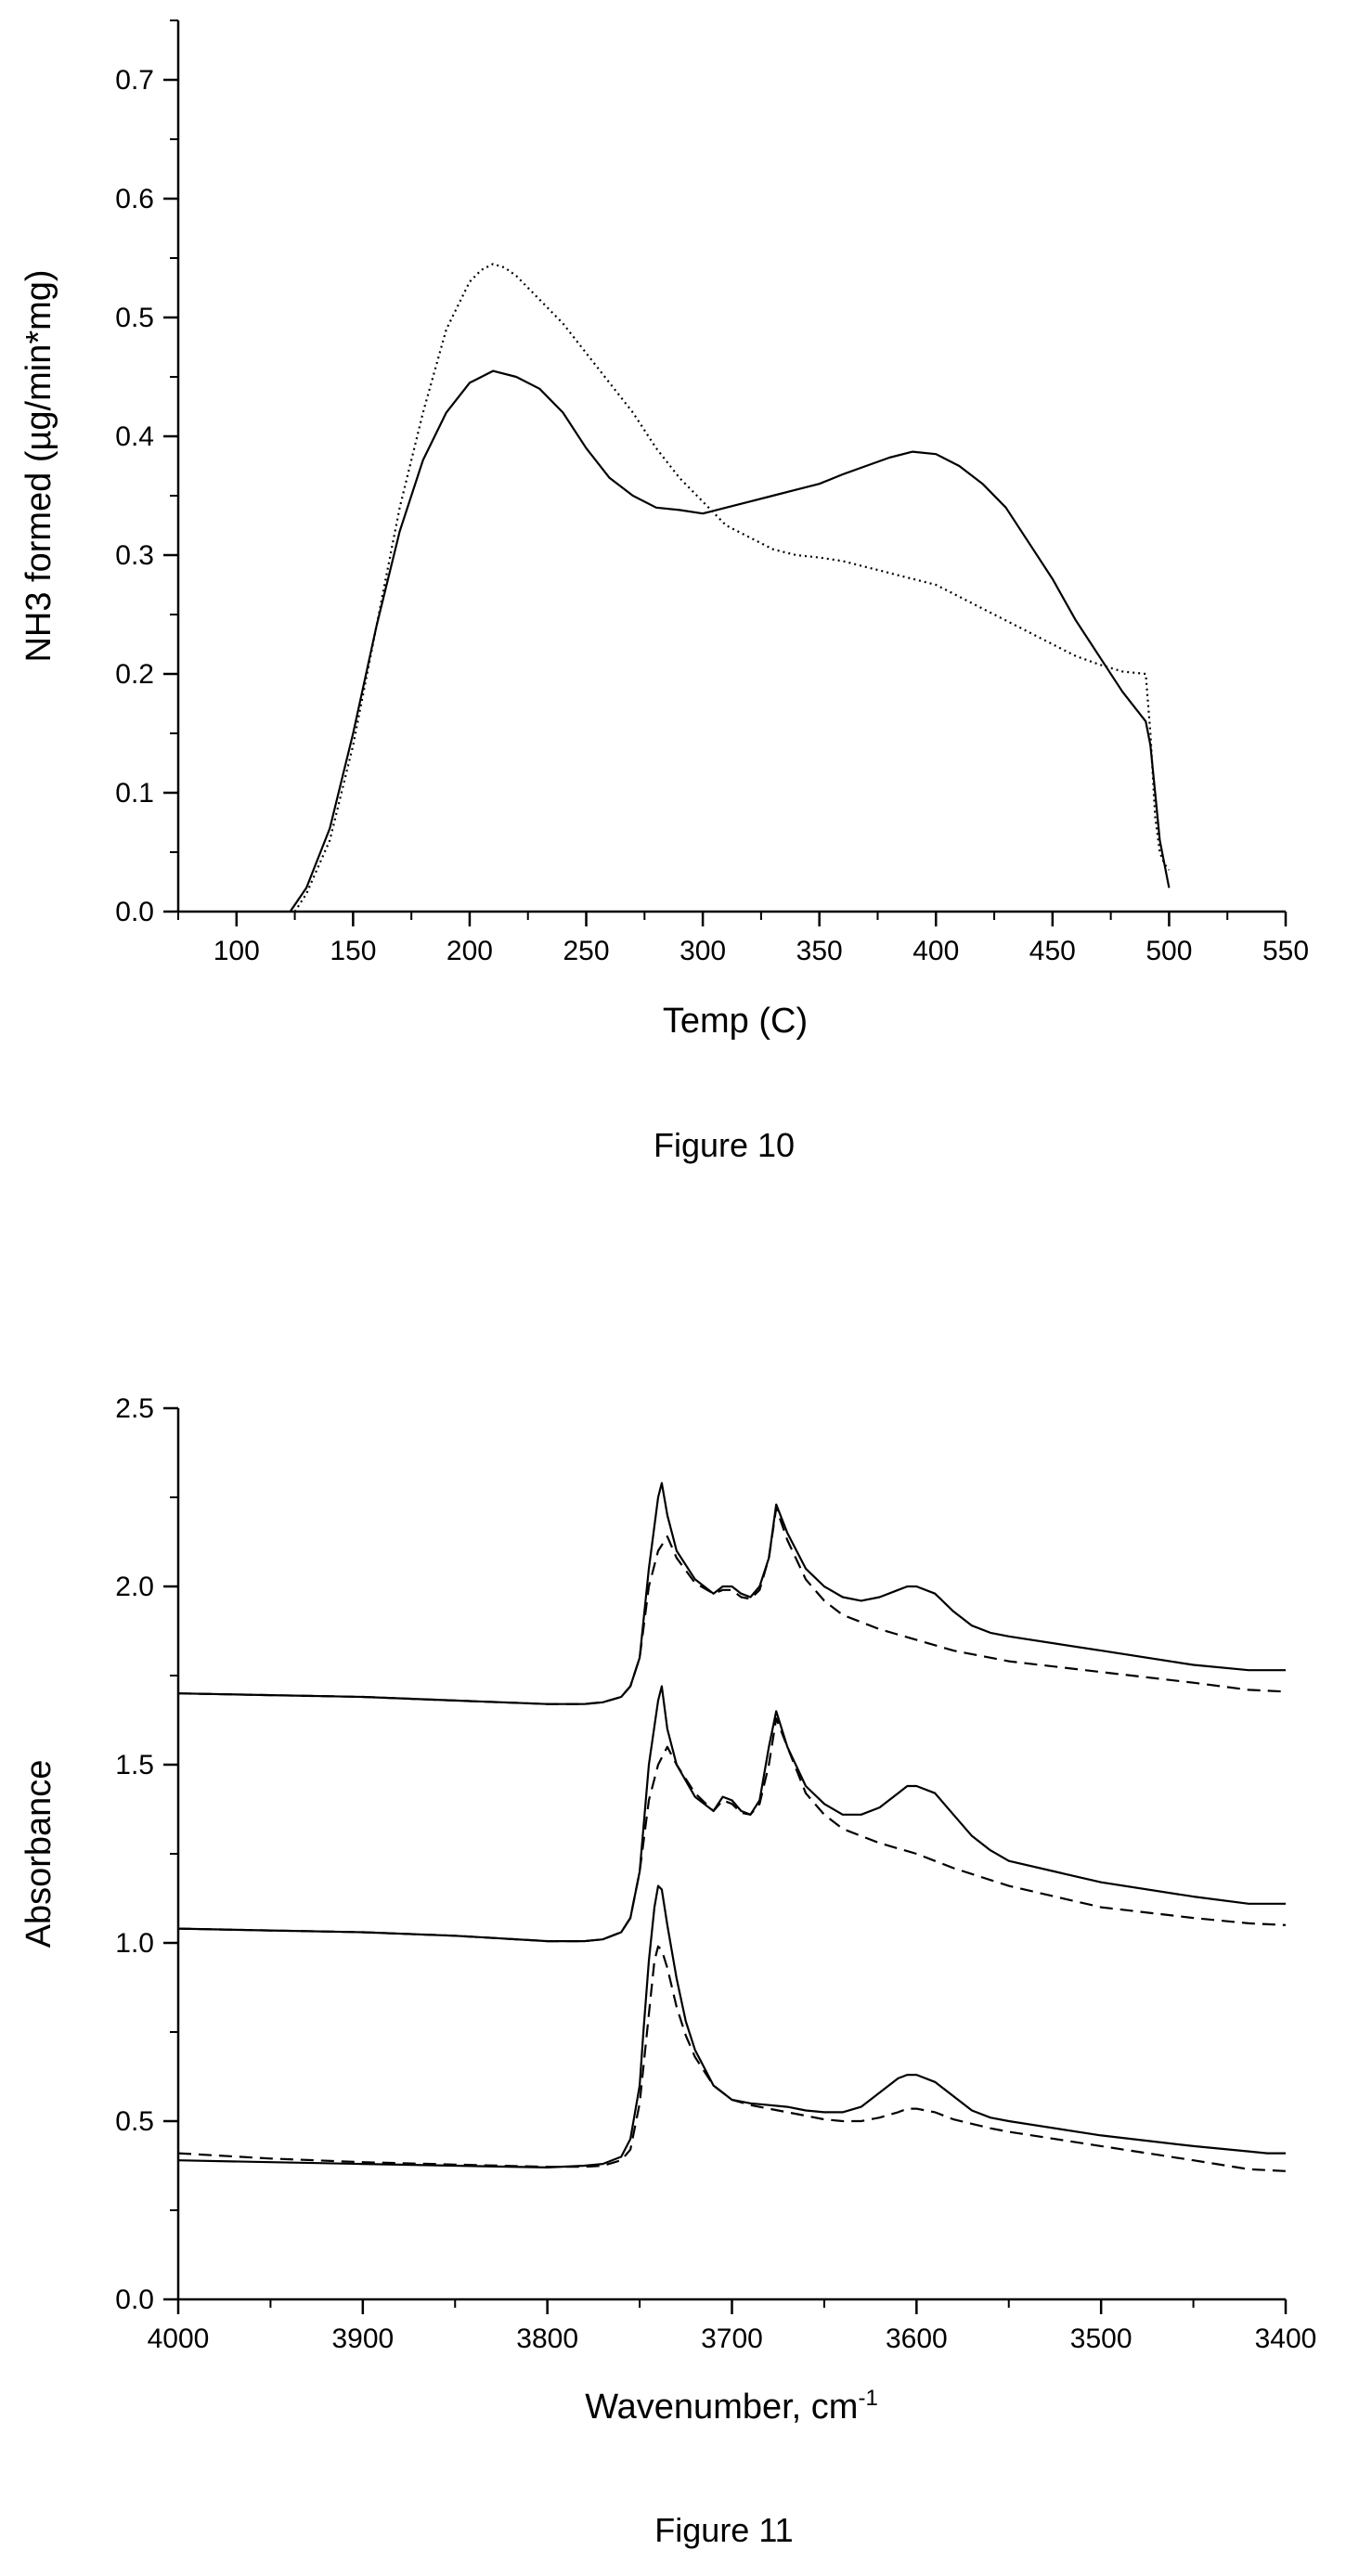  I want to click on y-tick-label: 1.0, so click(134, 1943).